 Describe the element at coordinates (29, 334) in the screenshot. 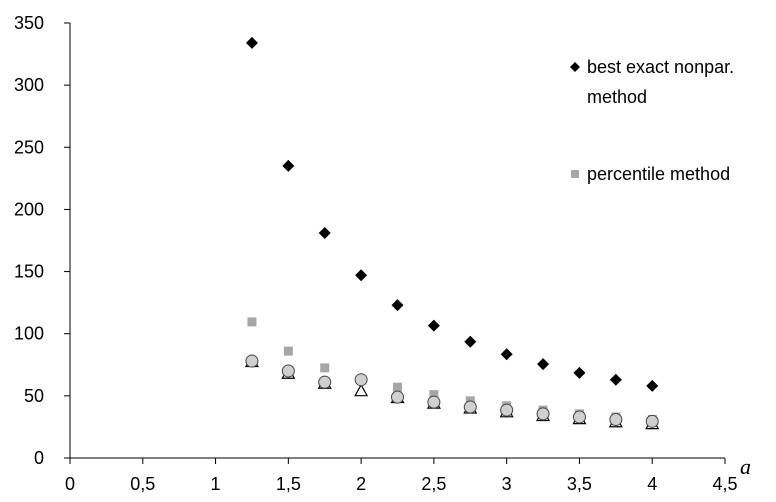

I see `y-tick-label: 100` at that location.